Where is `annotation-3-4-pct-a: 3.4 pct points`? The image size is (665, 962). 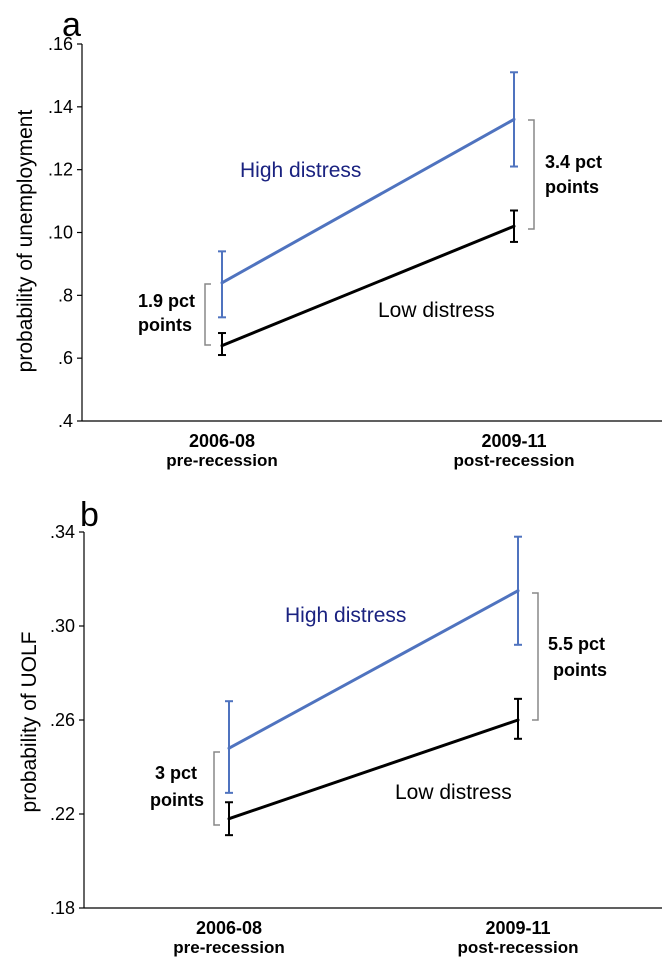 annotation-3-4-pct-a: 3.4 pct points is located at coordinates (565, 174).